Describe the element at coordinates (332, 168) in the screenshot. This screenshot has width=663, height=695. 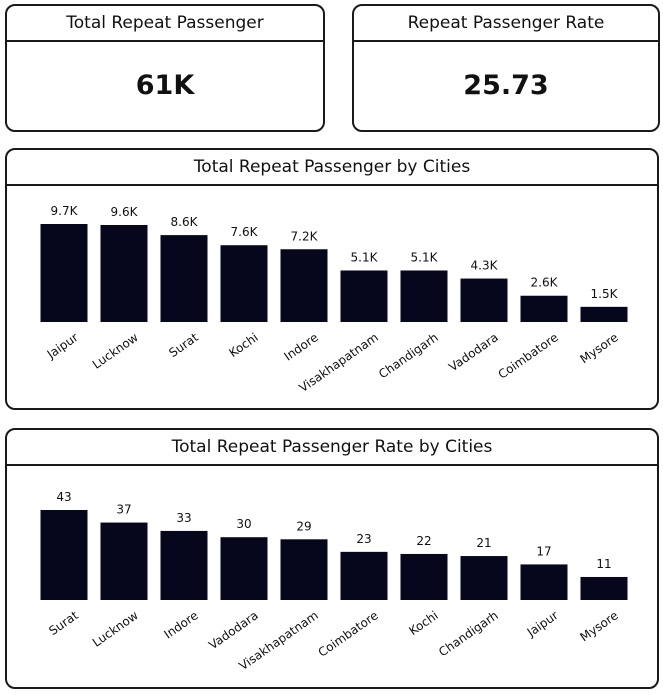
I see `chart-title: Total Repeat Passenger by Cities` at that location.